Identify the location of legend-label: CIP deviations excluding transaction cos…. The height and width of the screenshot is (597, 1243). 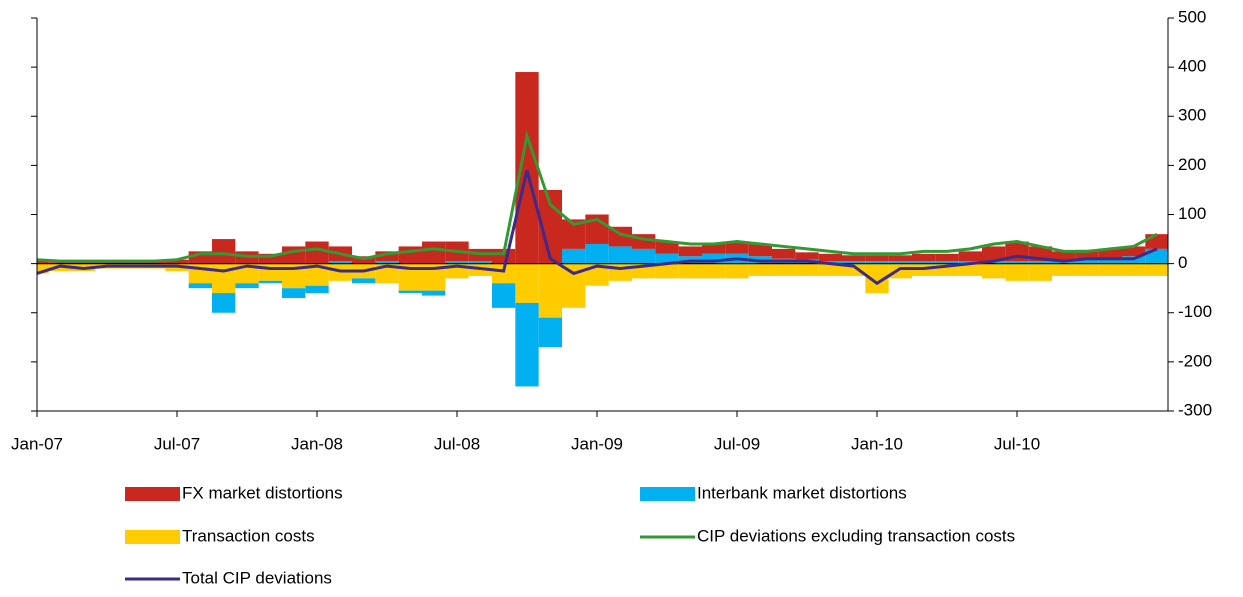
(856, 535).